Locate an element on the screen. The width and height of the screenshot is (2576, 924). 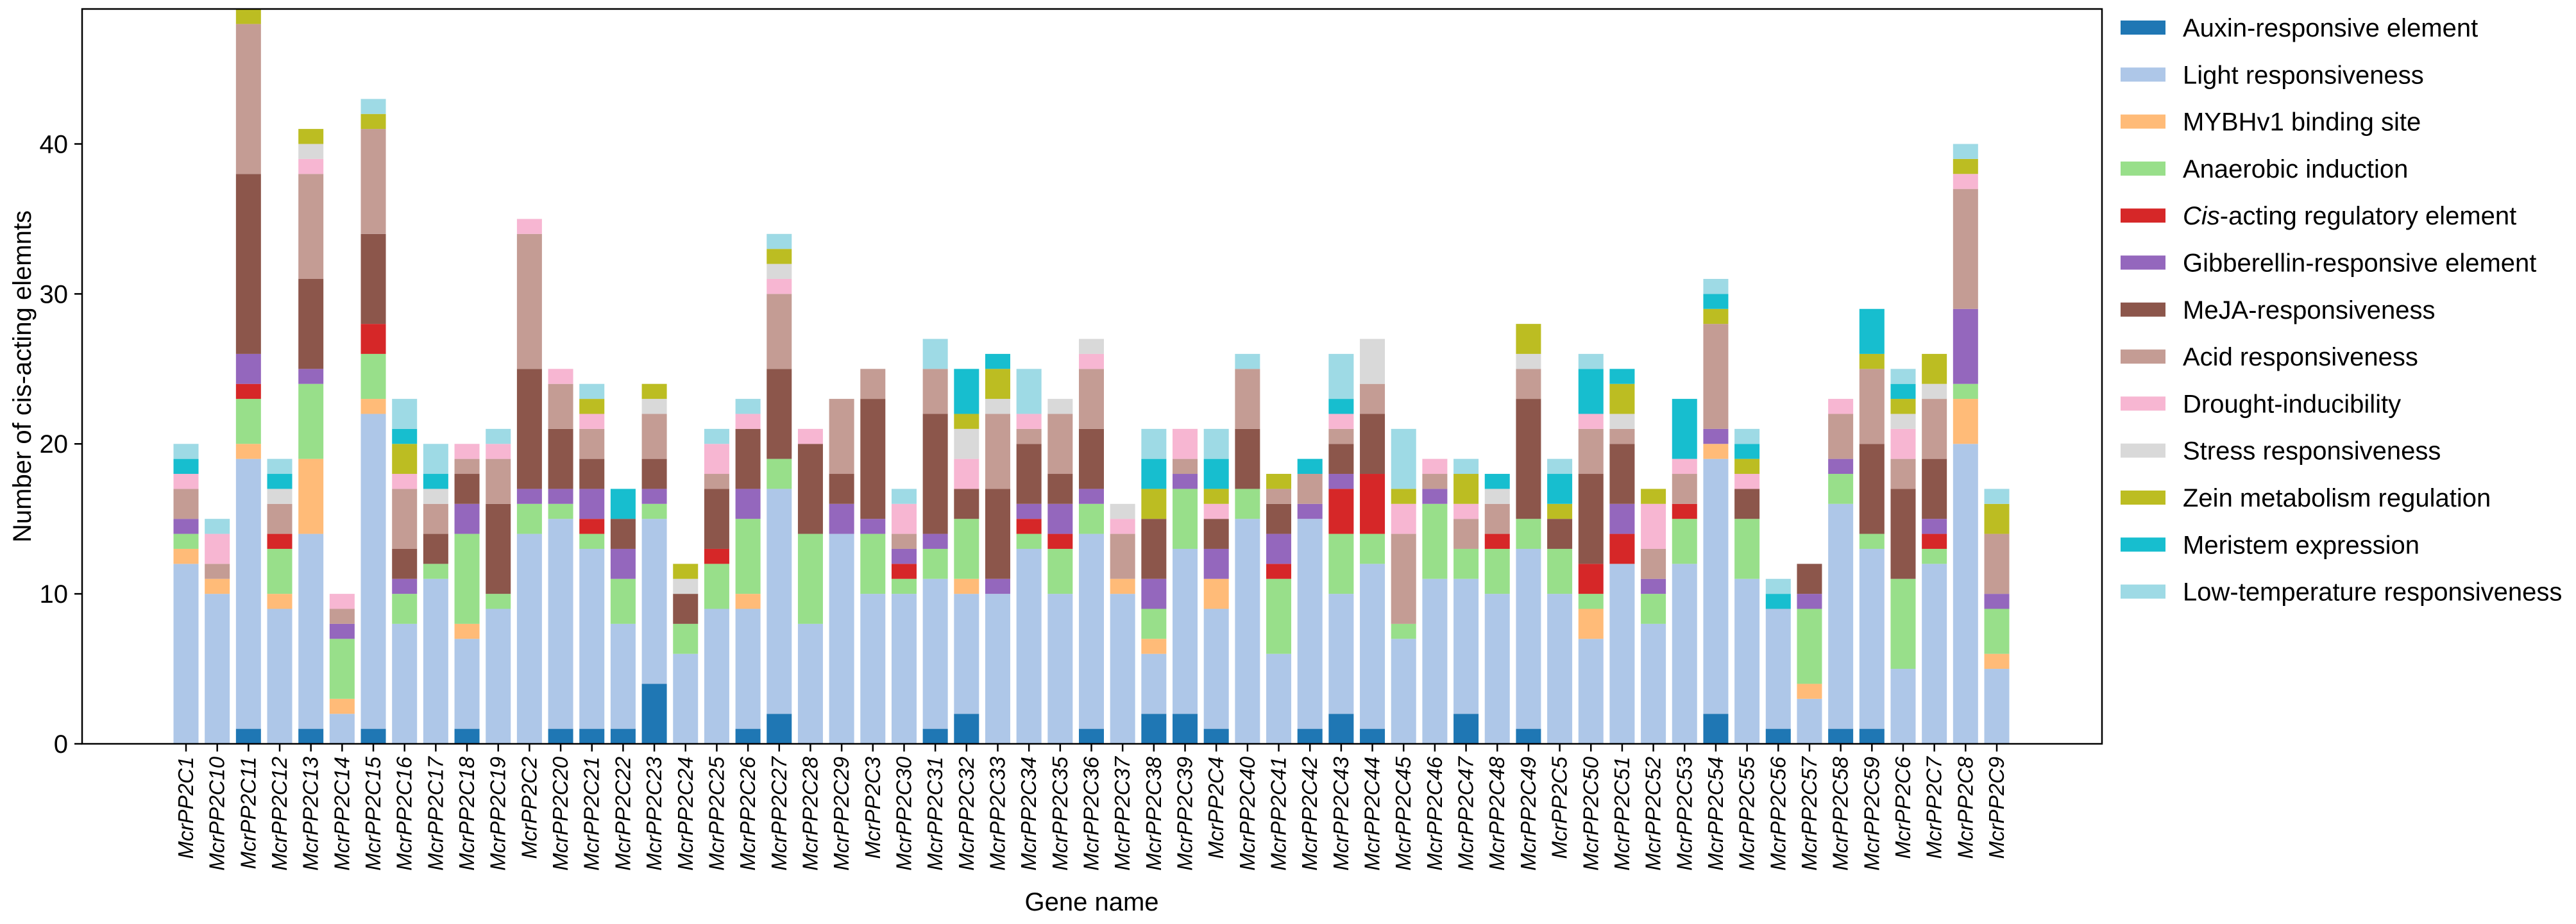
x-tick-label: McrPP2C22 is located at coordinates (622, 814).